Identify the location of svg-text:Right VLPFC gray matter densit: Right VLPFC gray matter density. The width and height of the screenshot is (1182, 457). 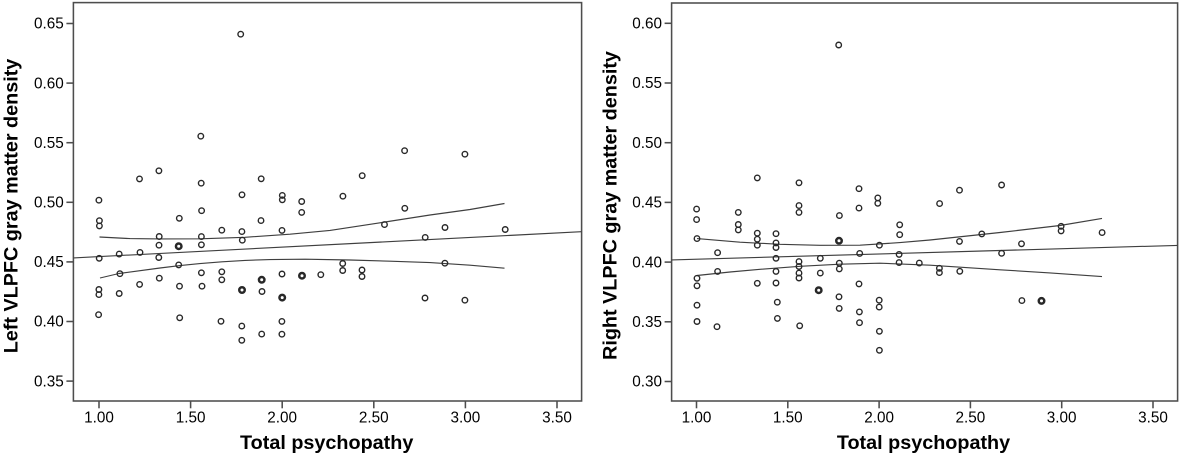
(611, 205).